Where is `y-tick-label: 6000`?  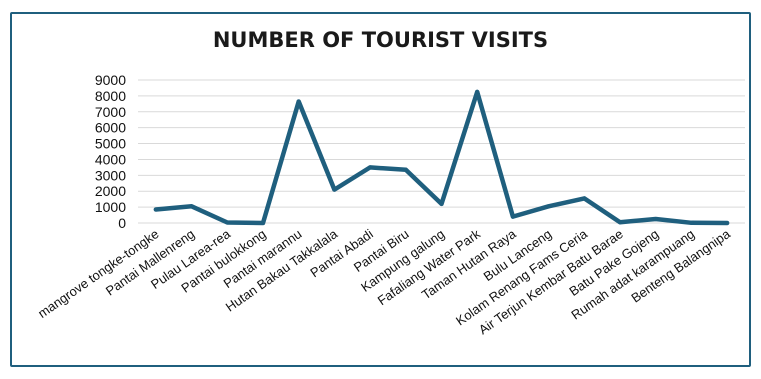 y-tick-label: 6000 is located at coordinates (110, 128).